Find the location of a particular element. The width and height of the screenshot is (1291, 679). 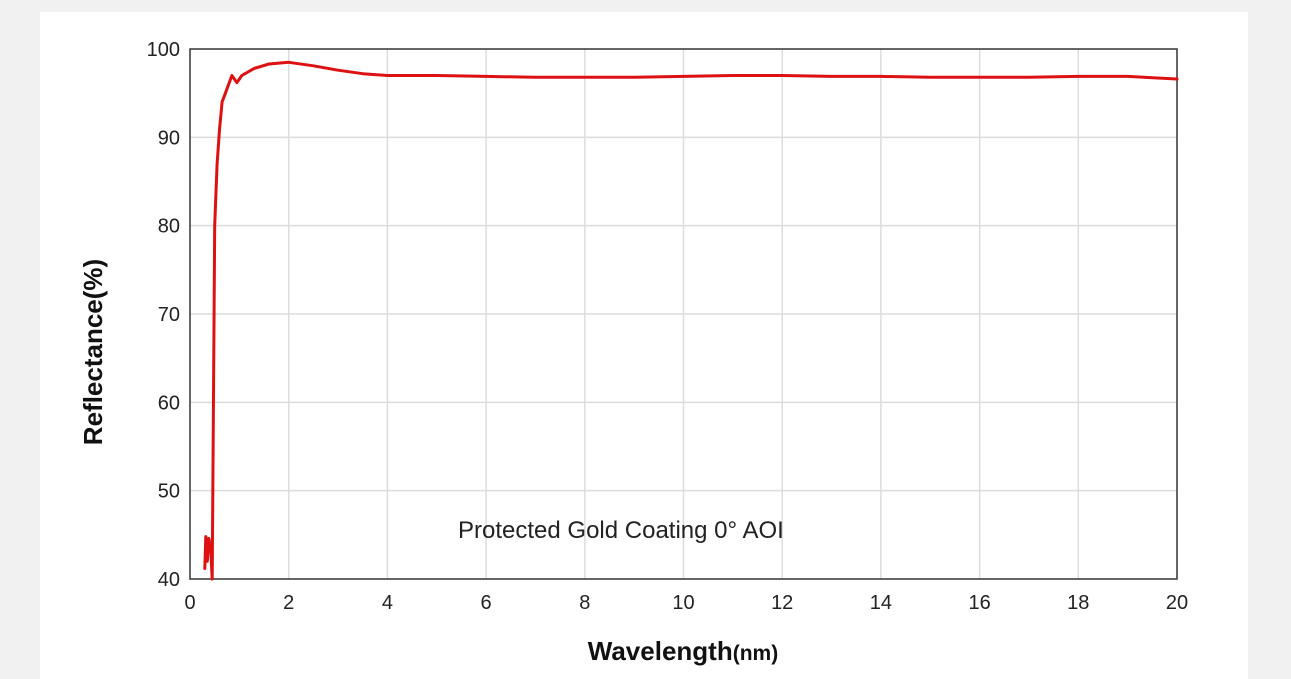

x-tick-label: 16 is located at coordinates (979, 603).